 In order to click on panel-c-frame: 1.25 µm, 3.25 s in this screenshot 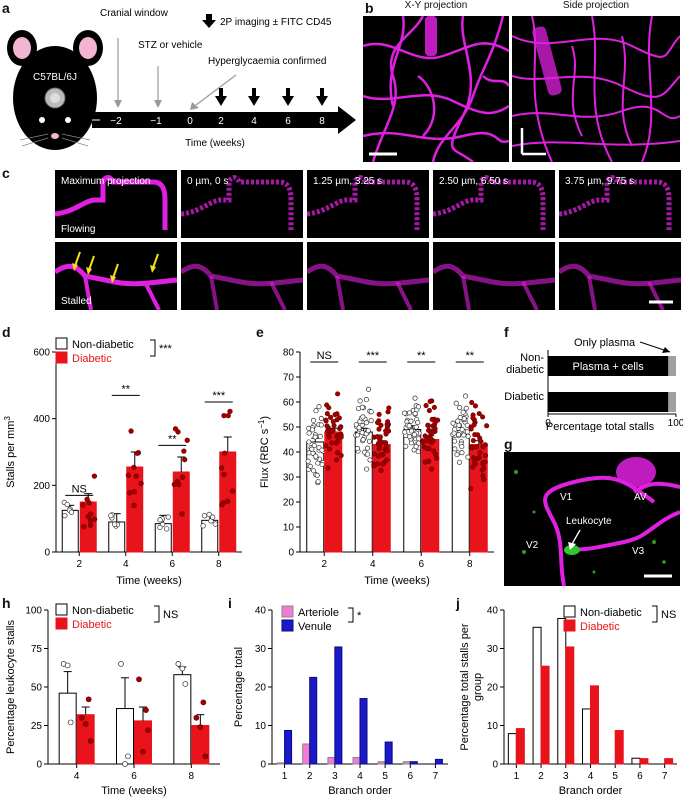, I will do `click(368, 204)`.